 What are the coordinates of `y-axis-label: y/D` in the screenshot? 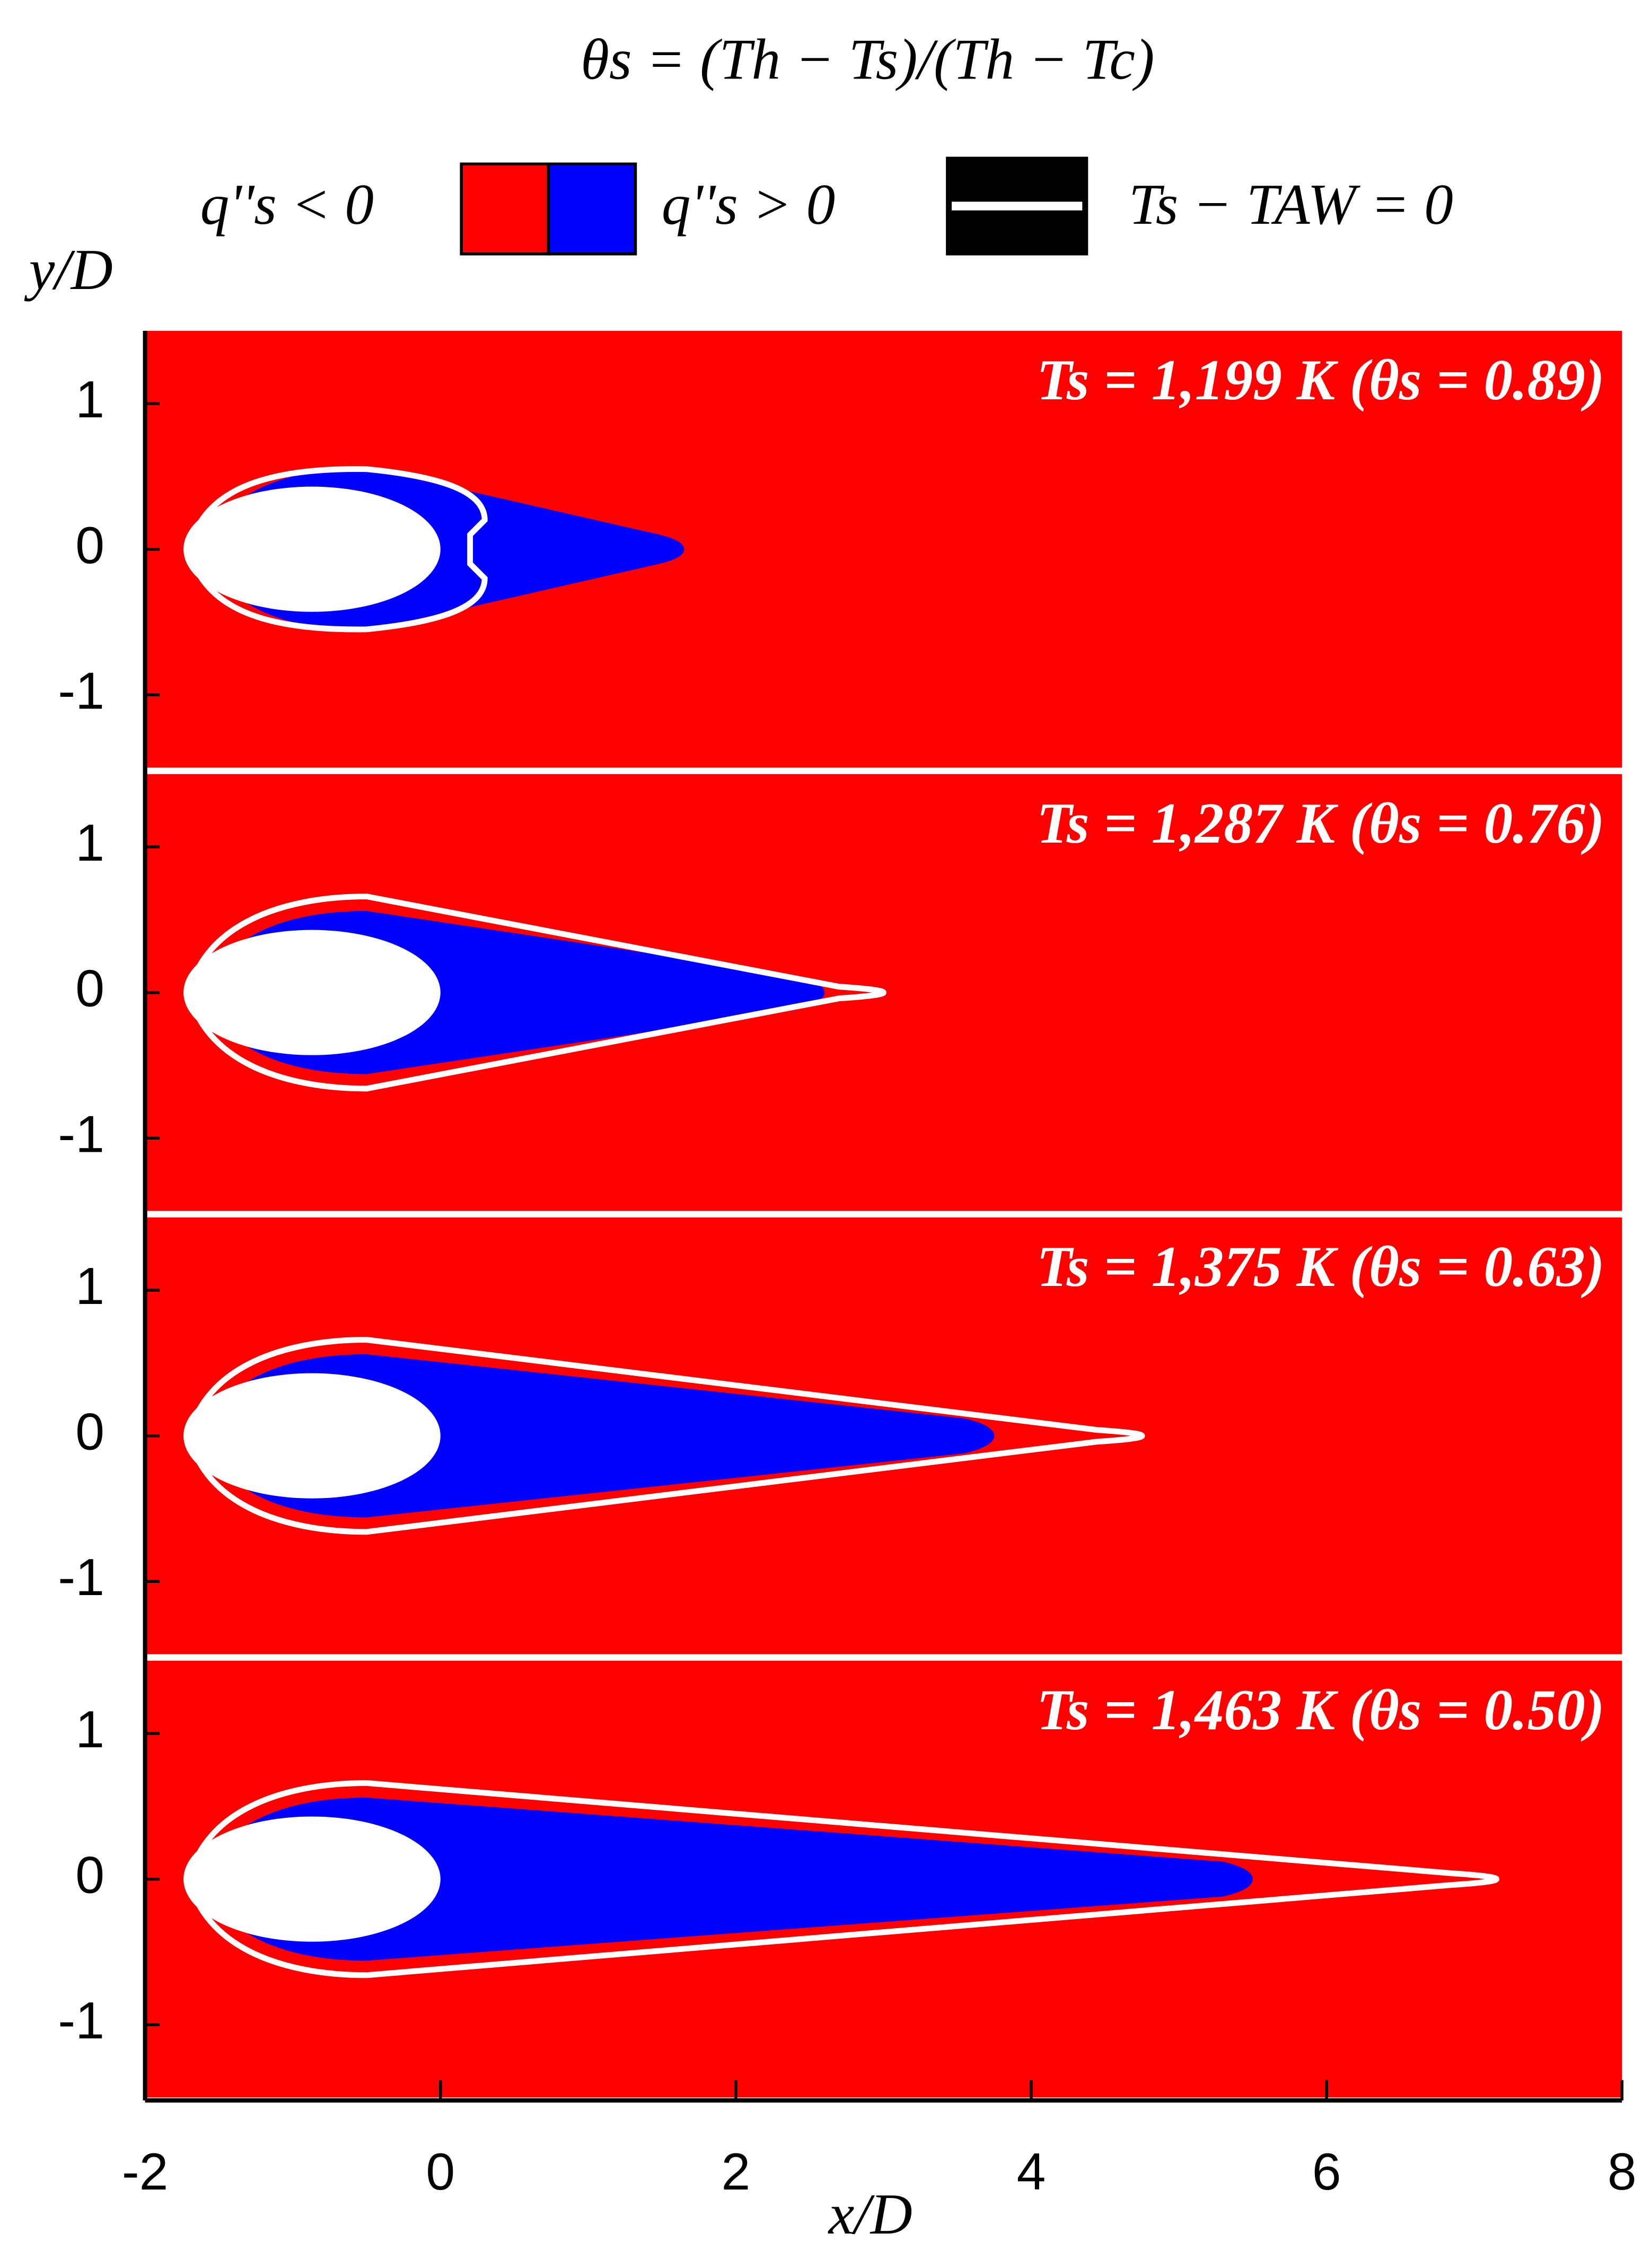 It's located at (68, 269).